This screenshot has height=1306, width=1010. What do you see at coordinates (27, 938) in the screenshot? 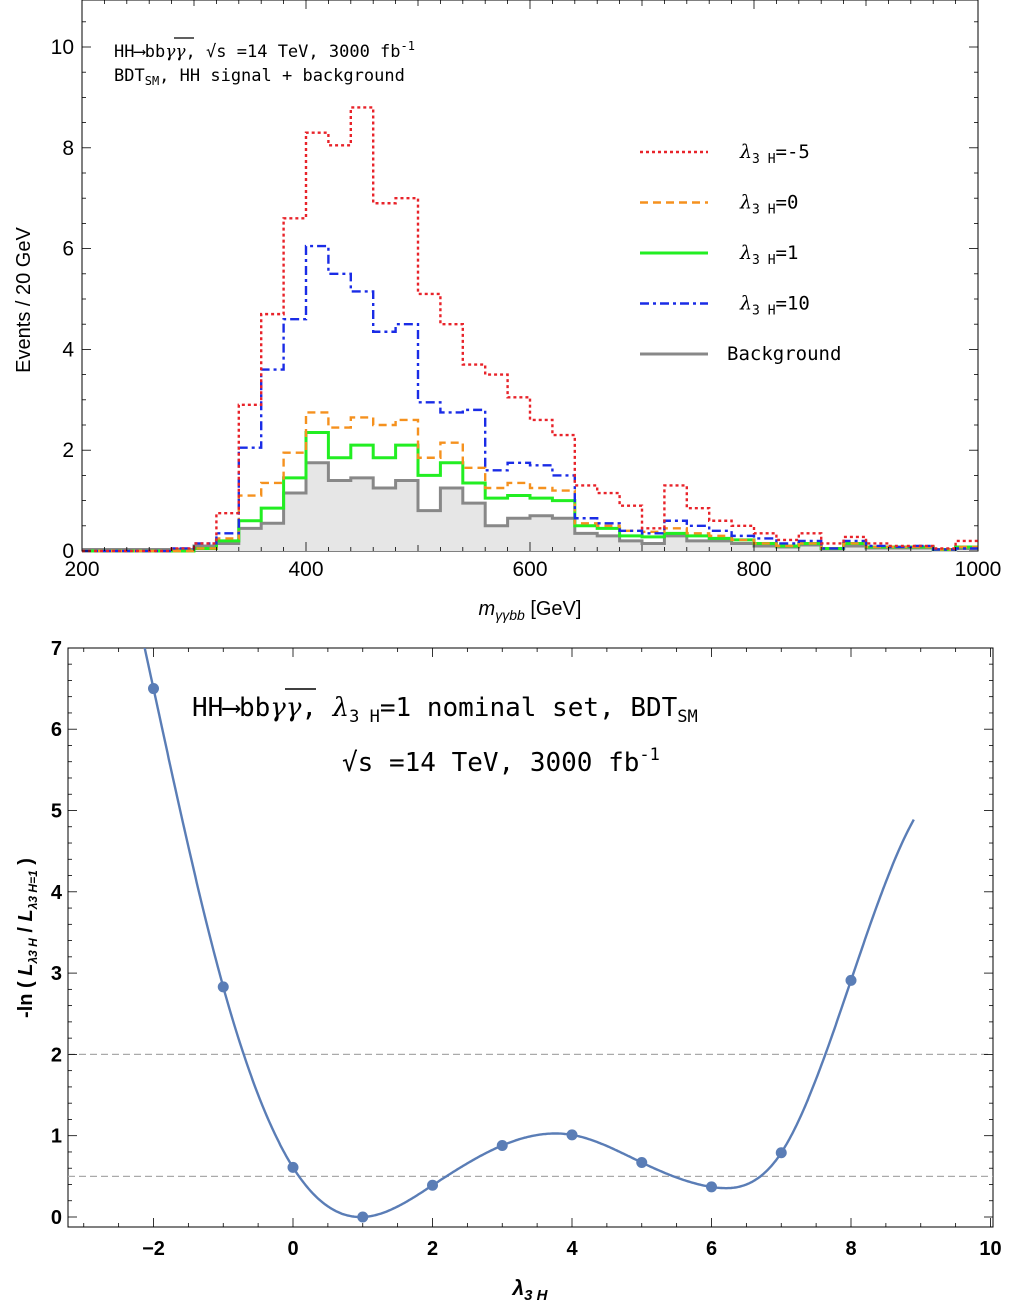
I see `likelihood-y-label: -ln ( Lλ3 H / Lλ3 H=1 )` at bounding box center [27, 938].